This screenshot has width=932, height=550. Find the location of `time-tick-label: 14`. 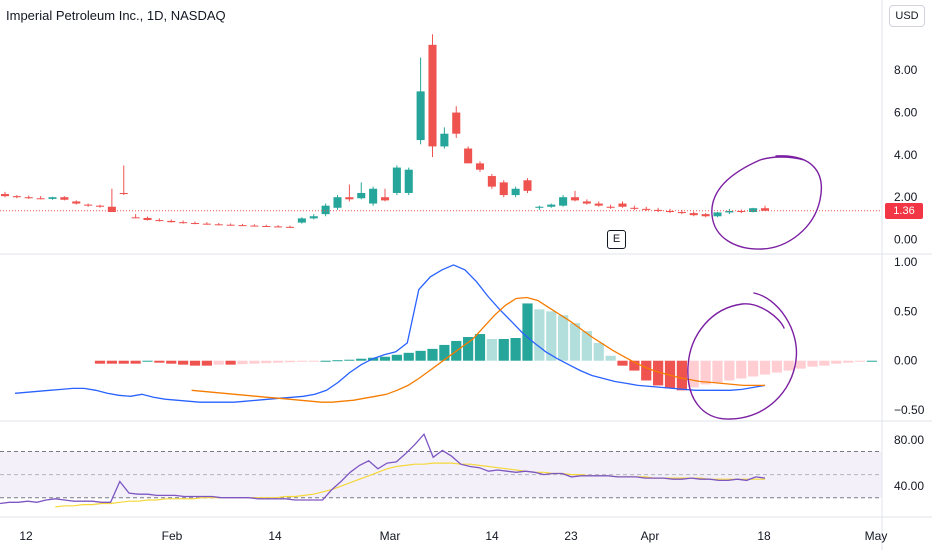

time-tick-label: 14 is located at coordinates (275, 536).